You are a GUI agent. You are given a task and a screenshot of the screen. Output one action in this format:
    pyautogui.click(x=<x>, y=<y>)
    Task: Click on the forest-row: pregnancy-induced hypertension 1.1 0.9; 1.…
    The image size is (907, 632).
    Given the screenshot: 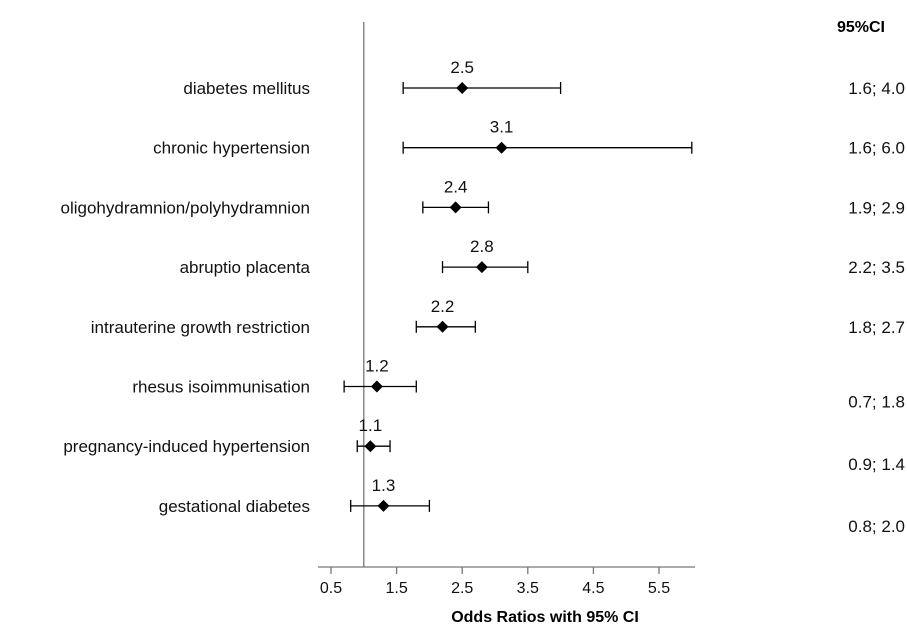 What is the action you would take?
    pyautogui.click(x=484, y=445)
    